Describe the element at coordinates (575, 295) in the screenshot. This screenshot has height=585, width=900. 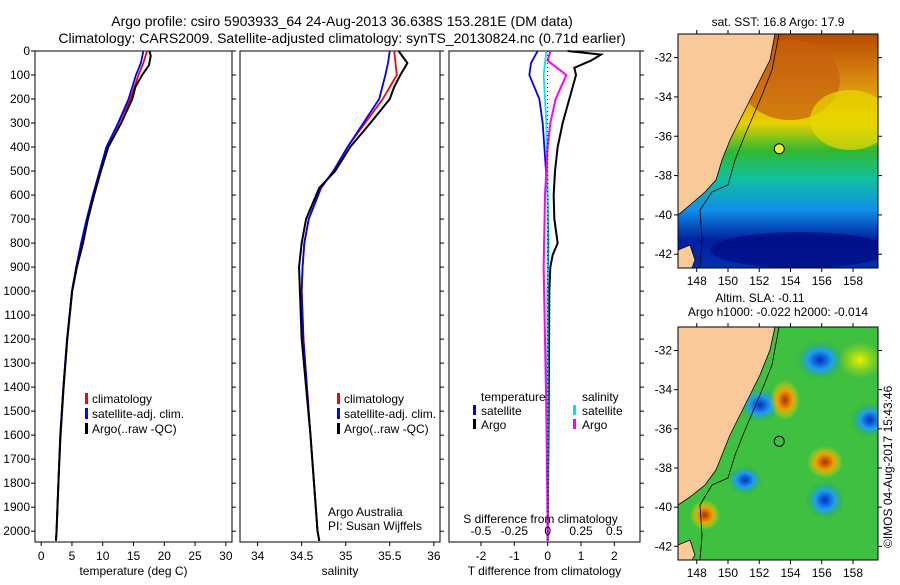
I see `series-line-t-argo` at that location.